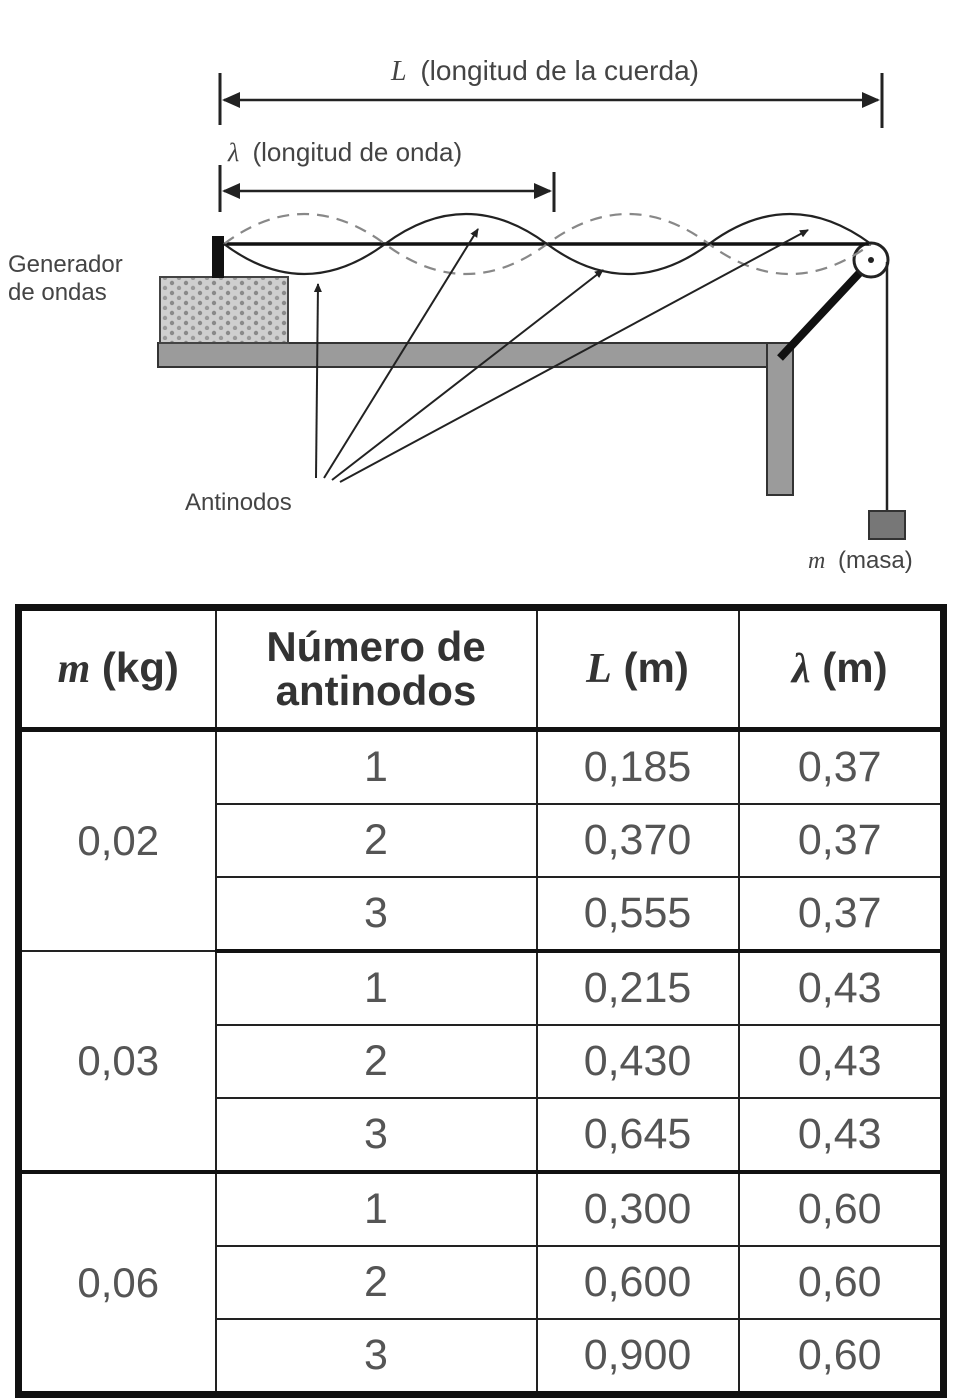 This screenshot has width=955, height=1398. Describe the element at coordinates (224, 290) in the screenshot. I see `wave-generator` at that location.